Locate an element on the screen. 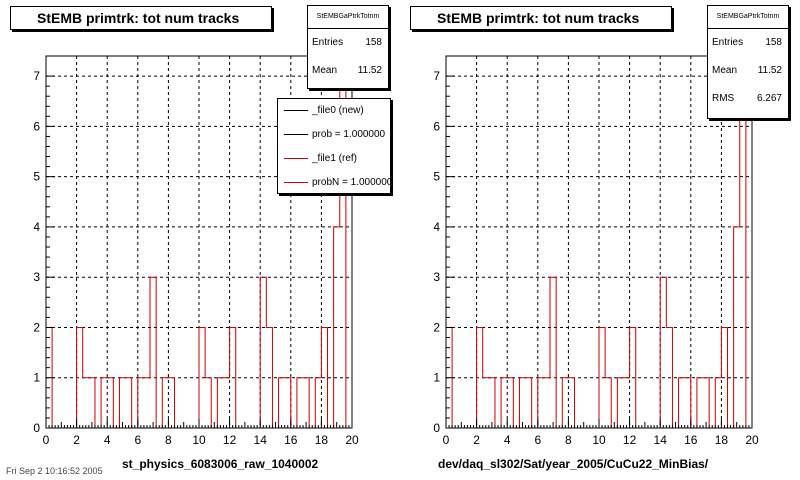  right-chart-title: StEMB primtrk: tot num tracks is located at coordinates (541, 18).